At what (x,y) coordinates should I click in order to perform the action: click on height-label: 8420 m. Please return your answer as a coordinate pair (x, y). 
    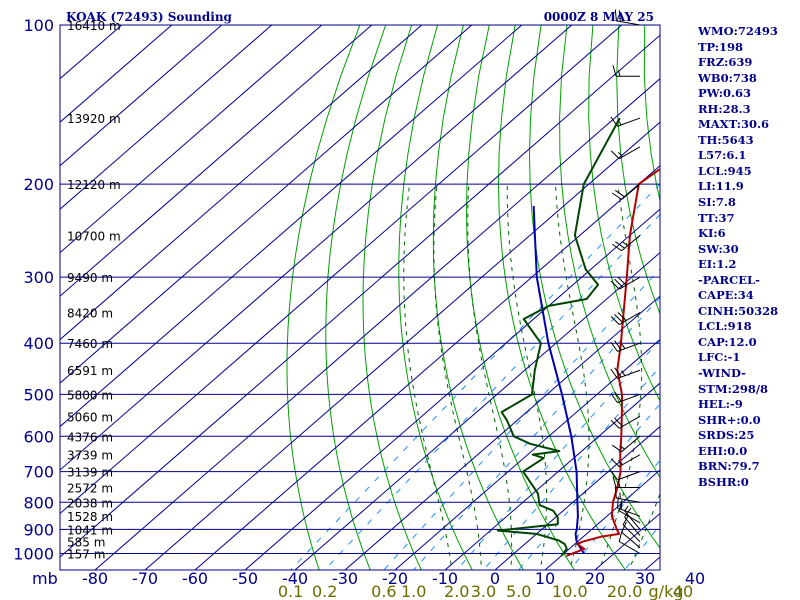
    Looking at the image, I should click on (90, 314).